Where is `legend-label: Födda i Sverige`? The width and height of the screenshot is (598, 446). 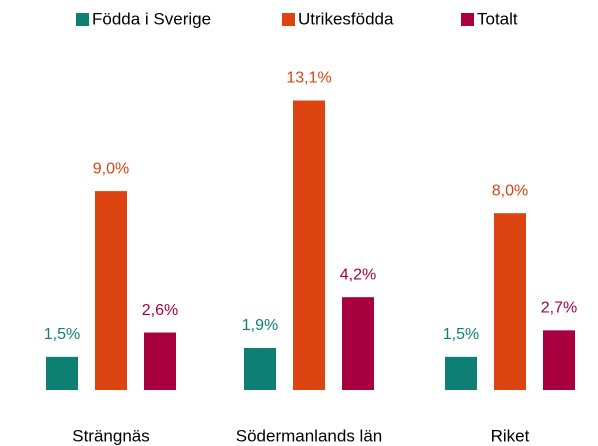
legend-label: Födda i Sverige is located at coordinates (151, 18).